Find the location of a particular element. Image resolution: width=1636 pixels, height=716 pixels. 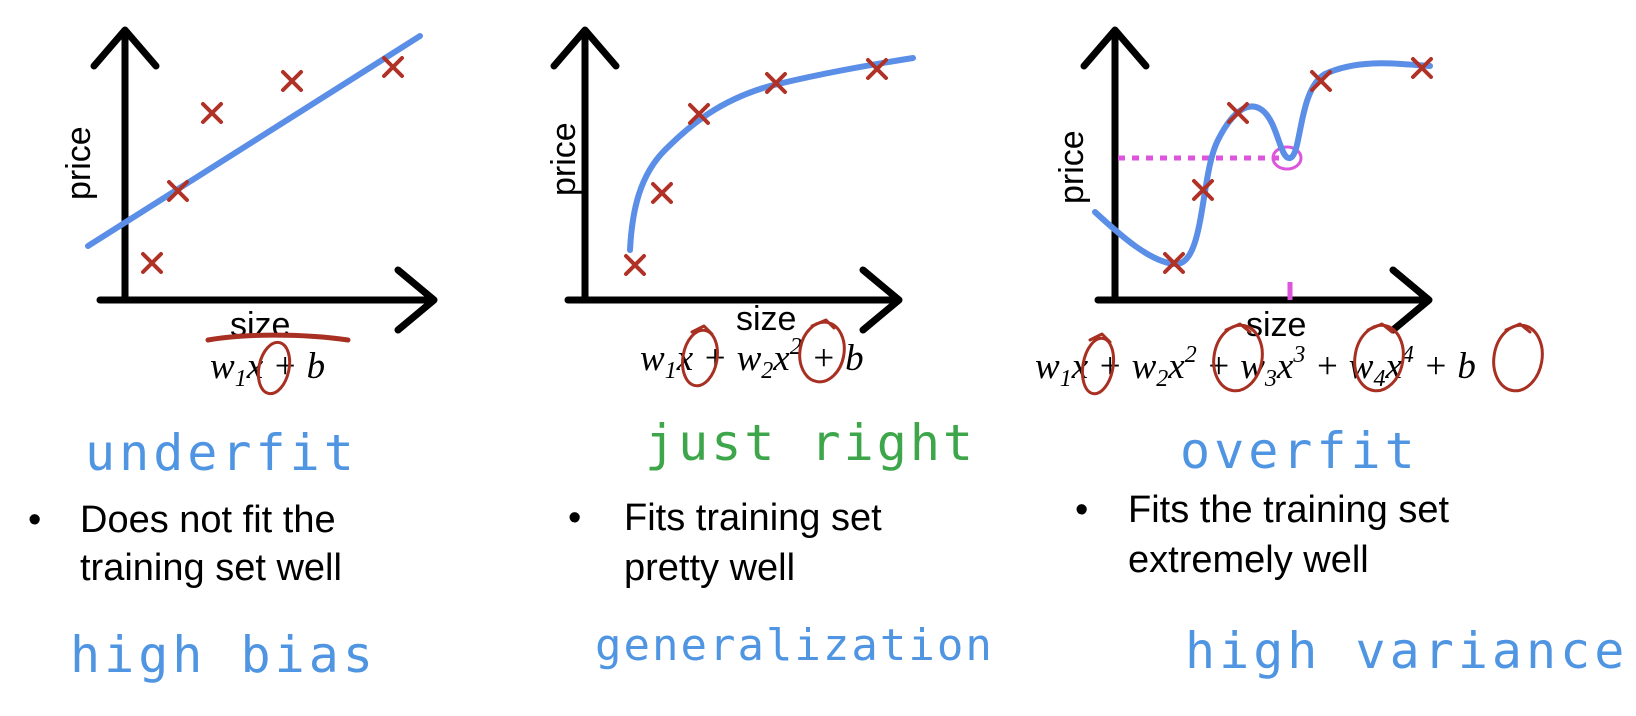

fit-curve-just-right is located at coordinates (771, 154).